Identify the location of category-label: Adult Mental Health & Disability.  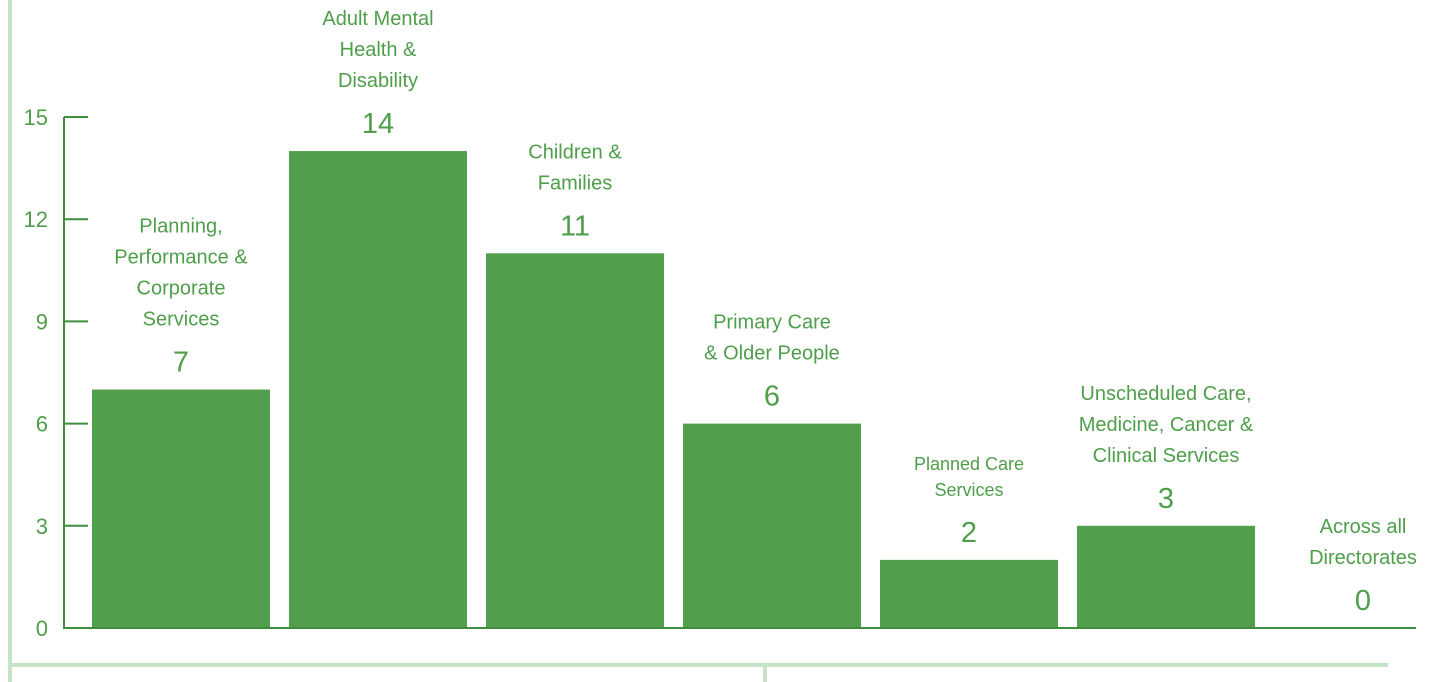
(377, 50).